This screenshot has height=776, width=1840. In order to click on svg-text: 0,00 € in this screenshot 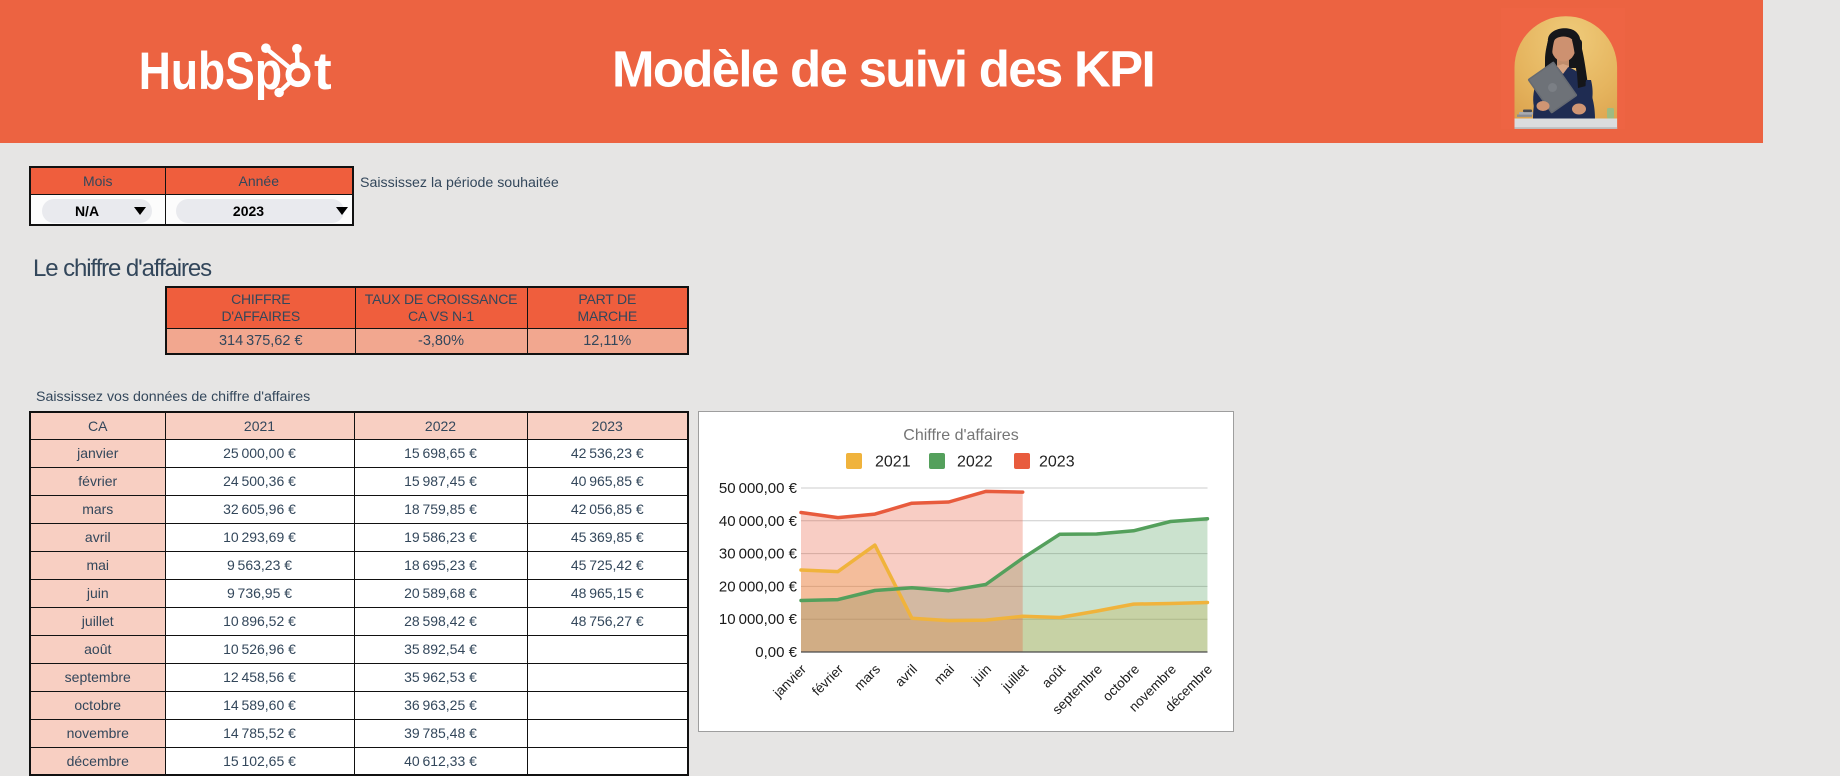, I will do `click(776, 652)`.